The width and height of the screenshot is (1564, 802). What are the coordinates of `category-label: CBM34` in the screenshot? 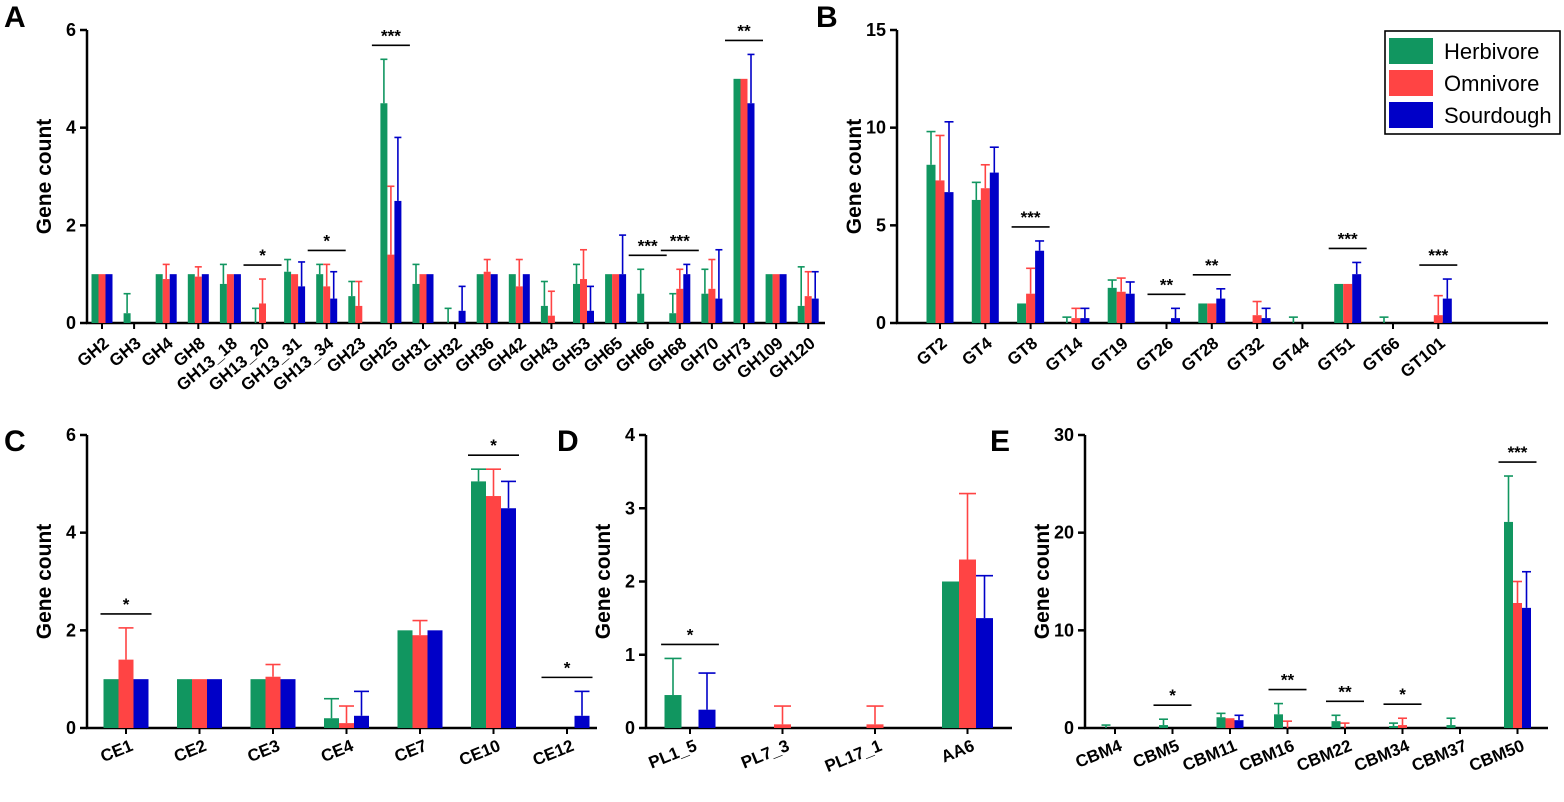 It's located at (1381, 755).